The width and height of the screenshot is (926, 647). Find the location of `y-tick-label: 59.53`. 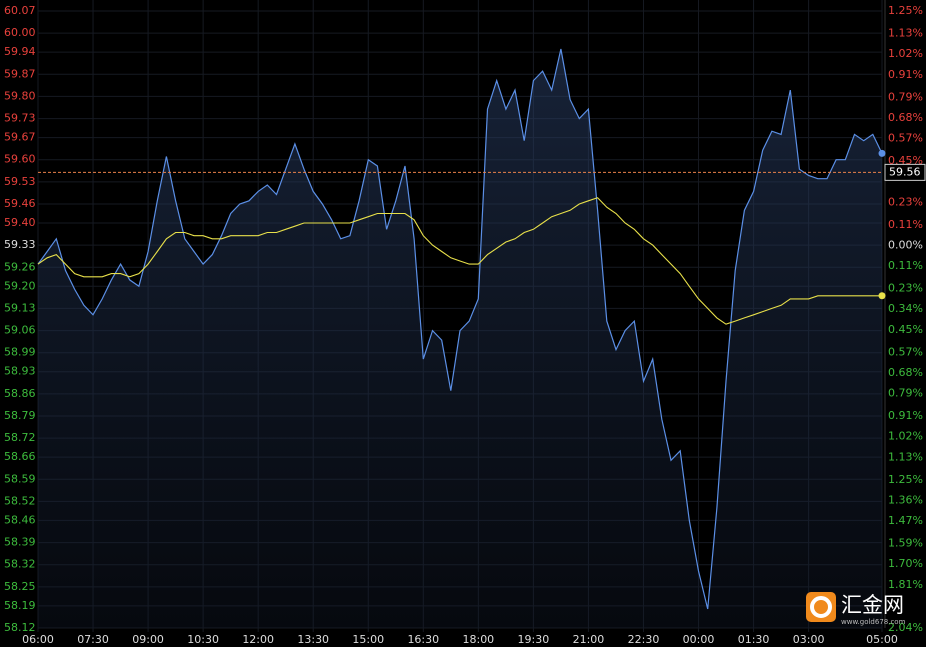

y-tick-label: 59.53 is located at coordinates (20, 181).